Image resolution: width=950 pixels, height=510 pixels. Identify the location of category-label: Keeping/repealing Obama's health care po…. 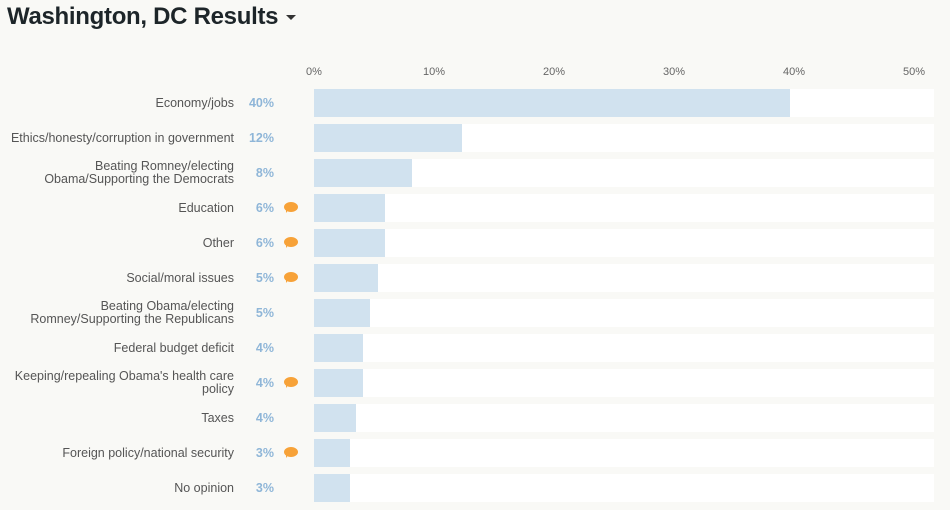
(124, 382).